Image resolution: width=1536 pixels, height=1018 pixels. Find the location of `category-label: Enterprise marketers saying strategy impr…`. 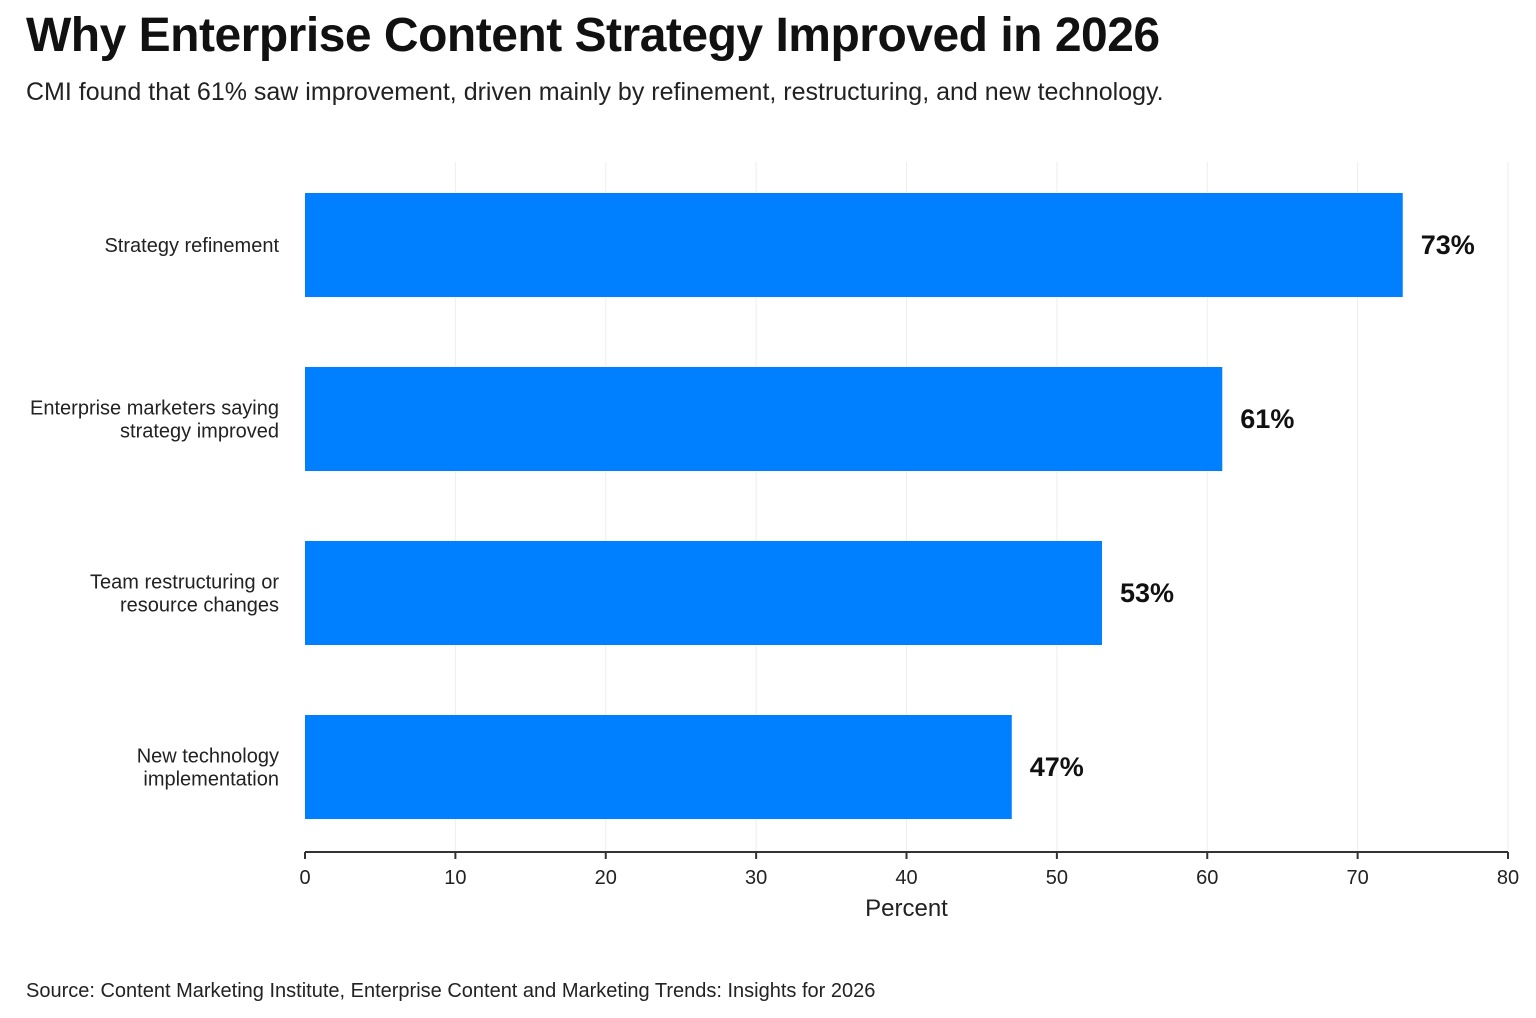

category-label: Enterprise marketers saying strategy impr… is located at coordinates (154, 420).